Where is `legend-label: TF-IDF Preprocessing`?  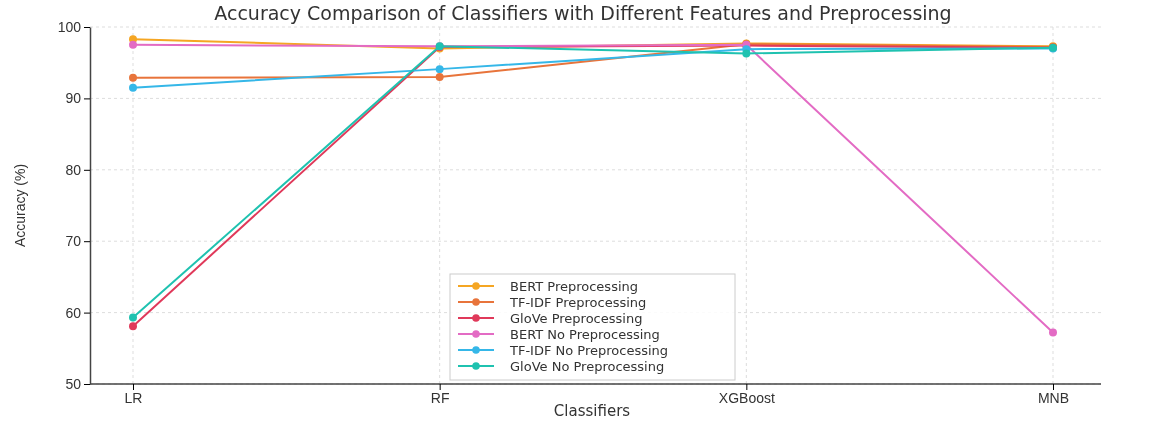
legend-label: TF-IDF Preprocessing is located at coordinates (578, 302).